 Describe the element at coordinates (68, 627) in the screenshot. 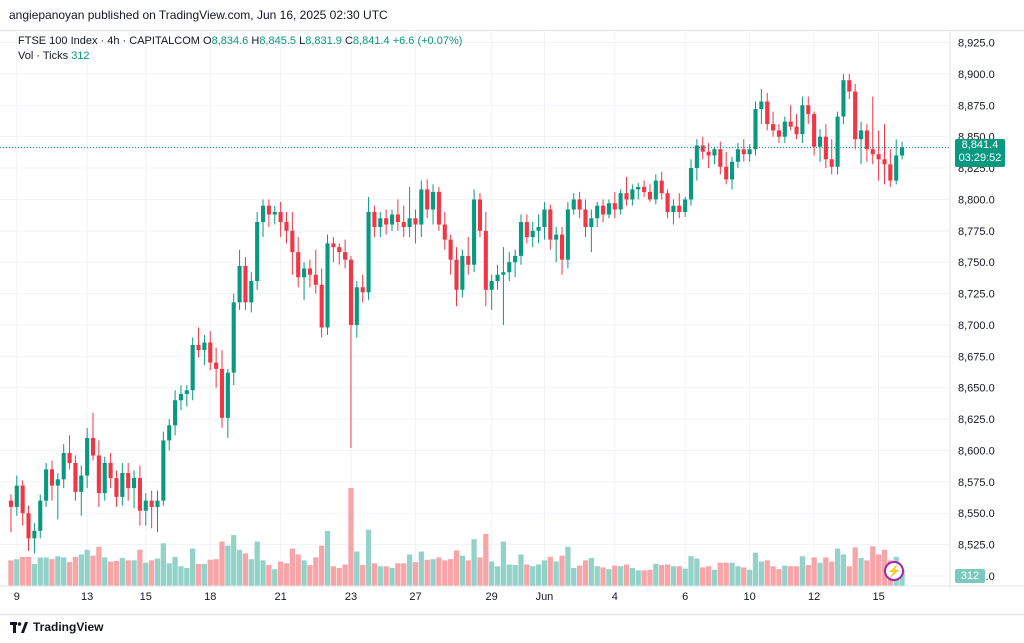

I see `brand-name: TradingView` at that location.